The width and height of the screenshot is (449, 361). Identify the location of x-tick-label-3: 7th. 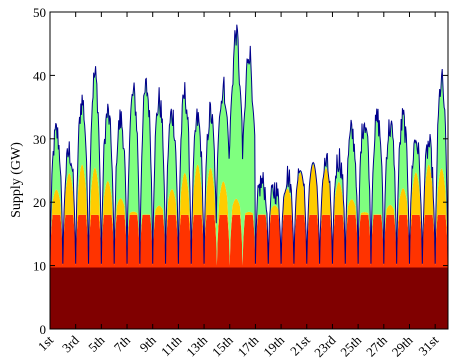
(122, 343).